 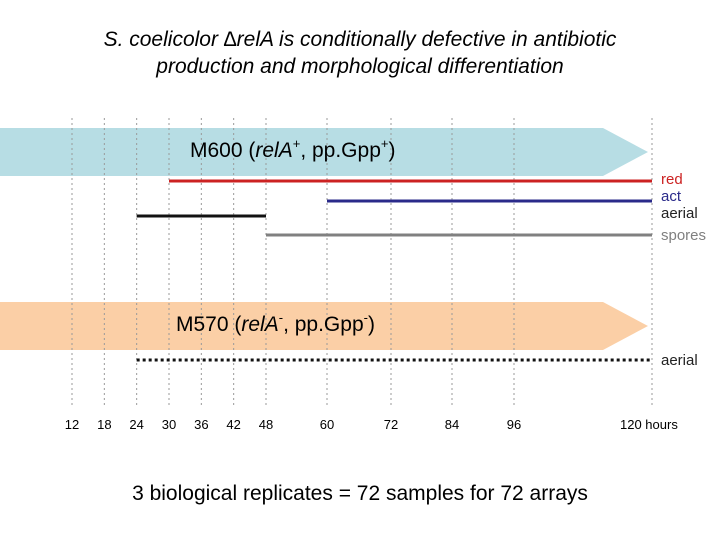 What do you see at coordinates (327, 424) in the screenshot?
I see `tick-label-60: 60` at bounding box center [327, 424].